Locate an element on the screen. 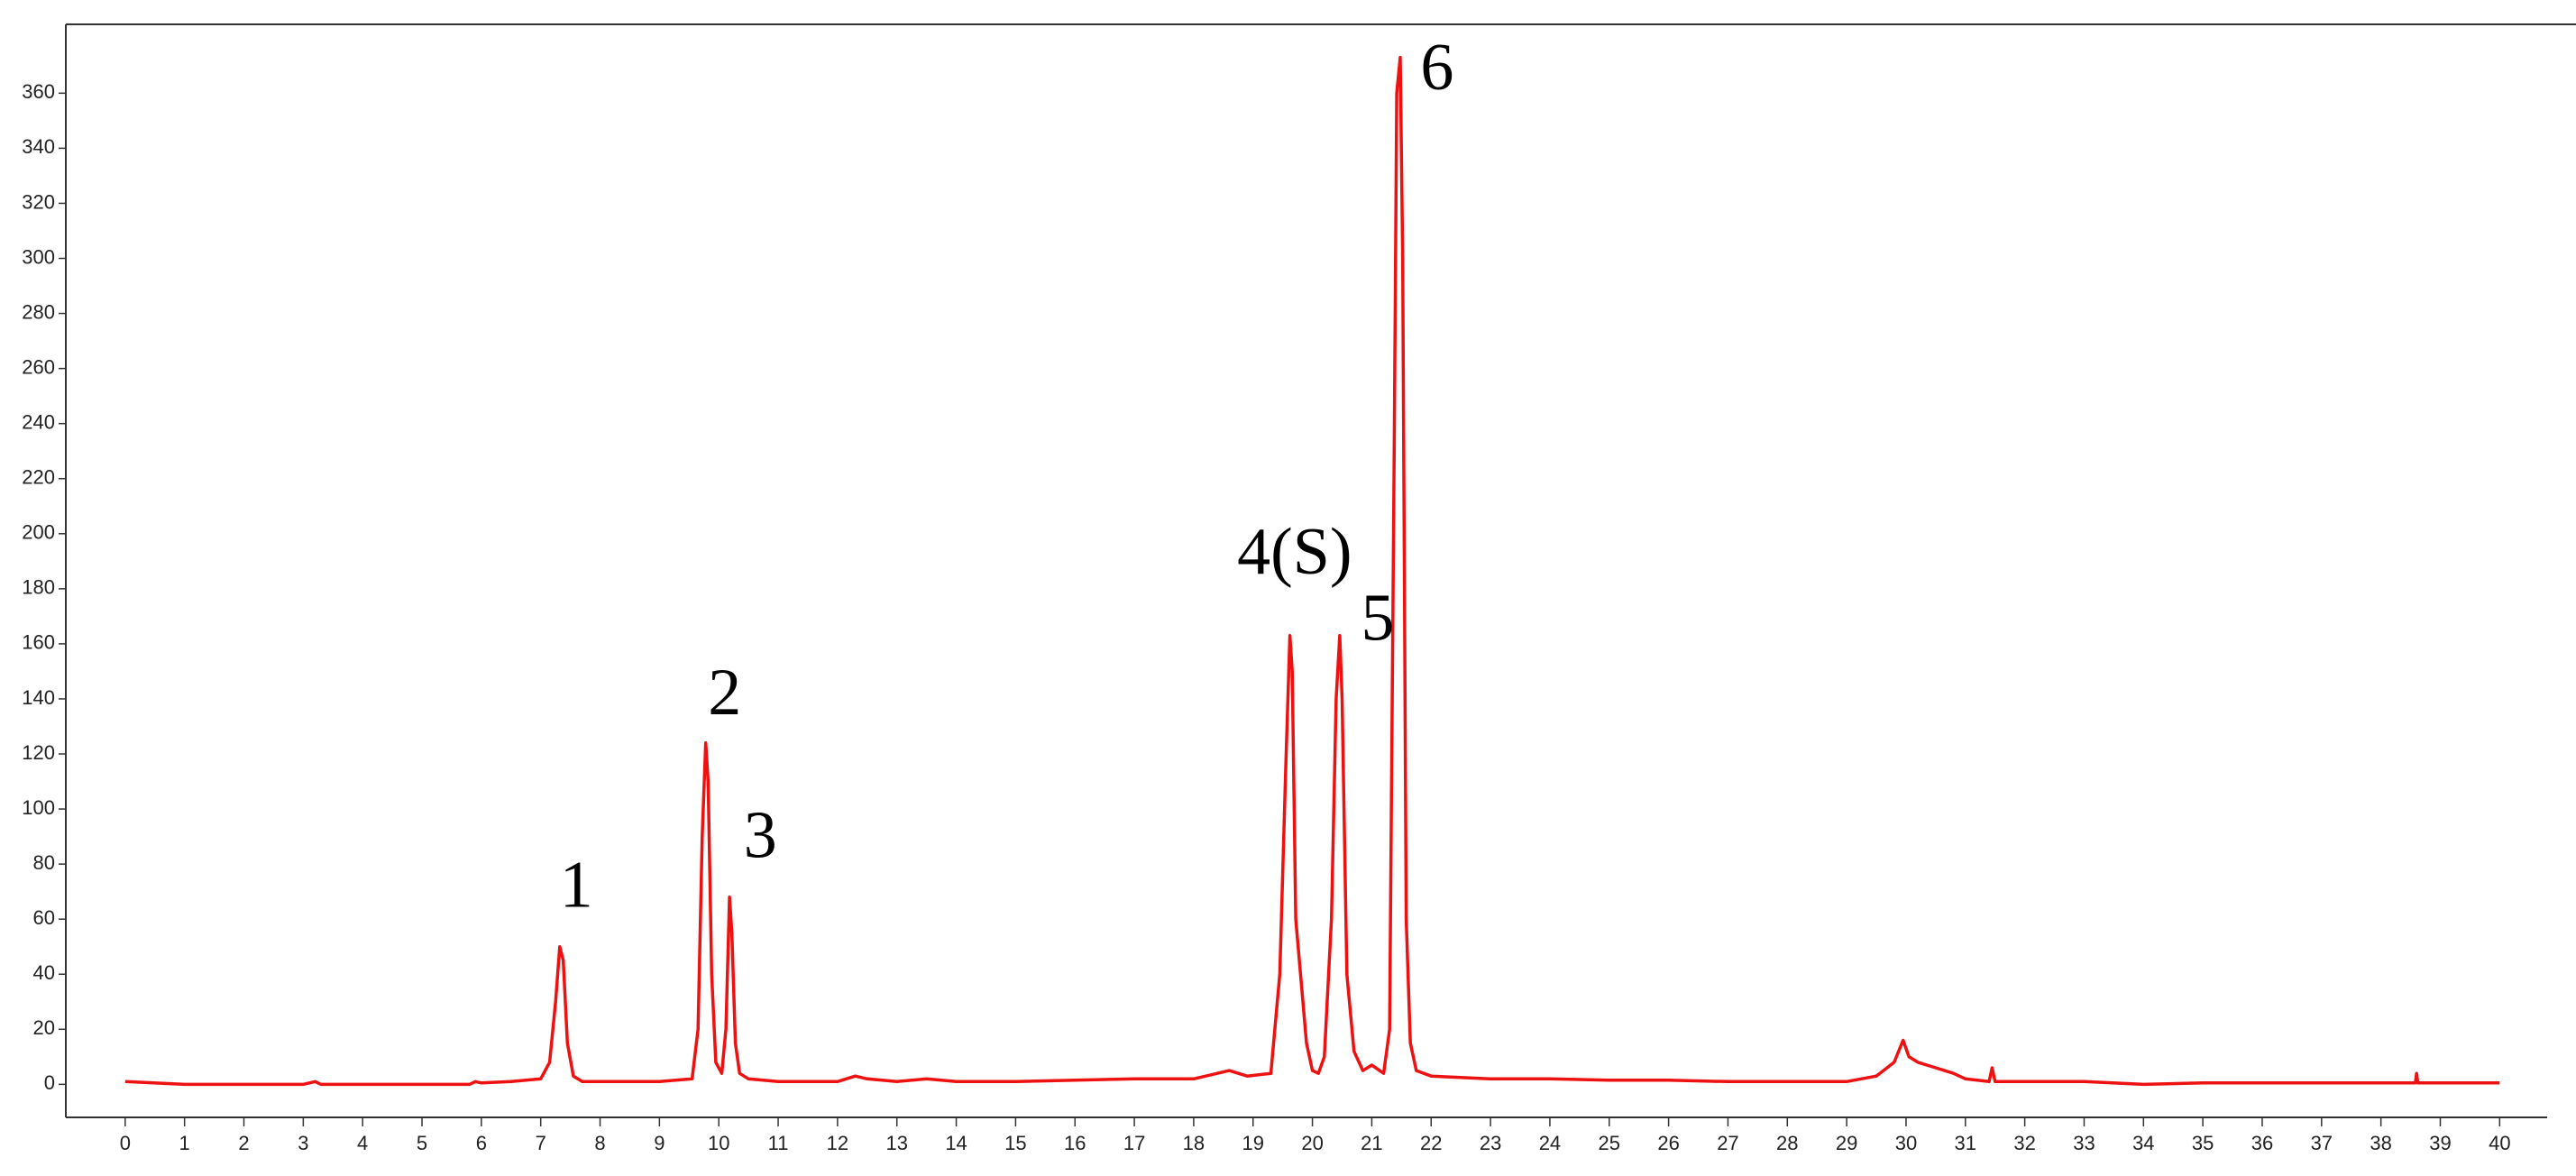 The image size is (2576, 1176). y-tick-label: 100 is located at coordinates (38, 807).